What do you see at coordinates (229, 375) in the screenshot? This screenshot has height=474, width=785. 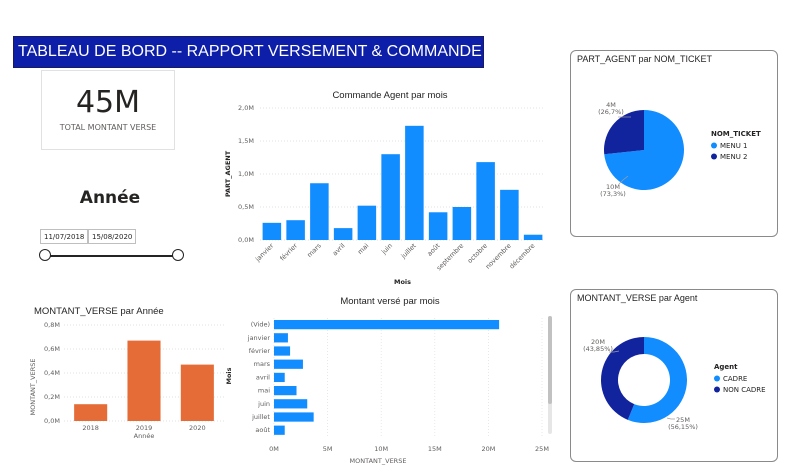 I see `y-axis-title: Mois` at bounding box center [229, 375].